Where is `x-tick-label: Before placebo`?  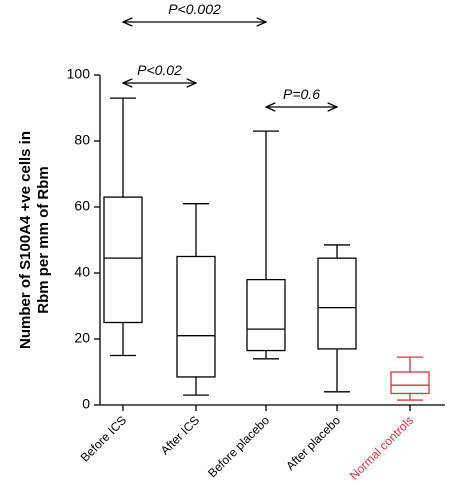
x-tick-label: Before placebo is located at coordinates (238, 446).